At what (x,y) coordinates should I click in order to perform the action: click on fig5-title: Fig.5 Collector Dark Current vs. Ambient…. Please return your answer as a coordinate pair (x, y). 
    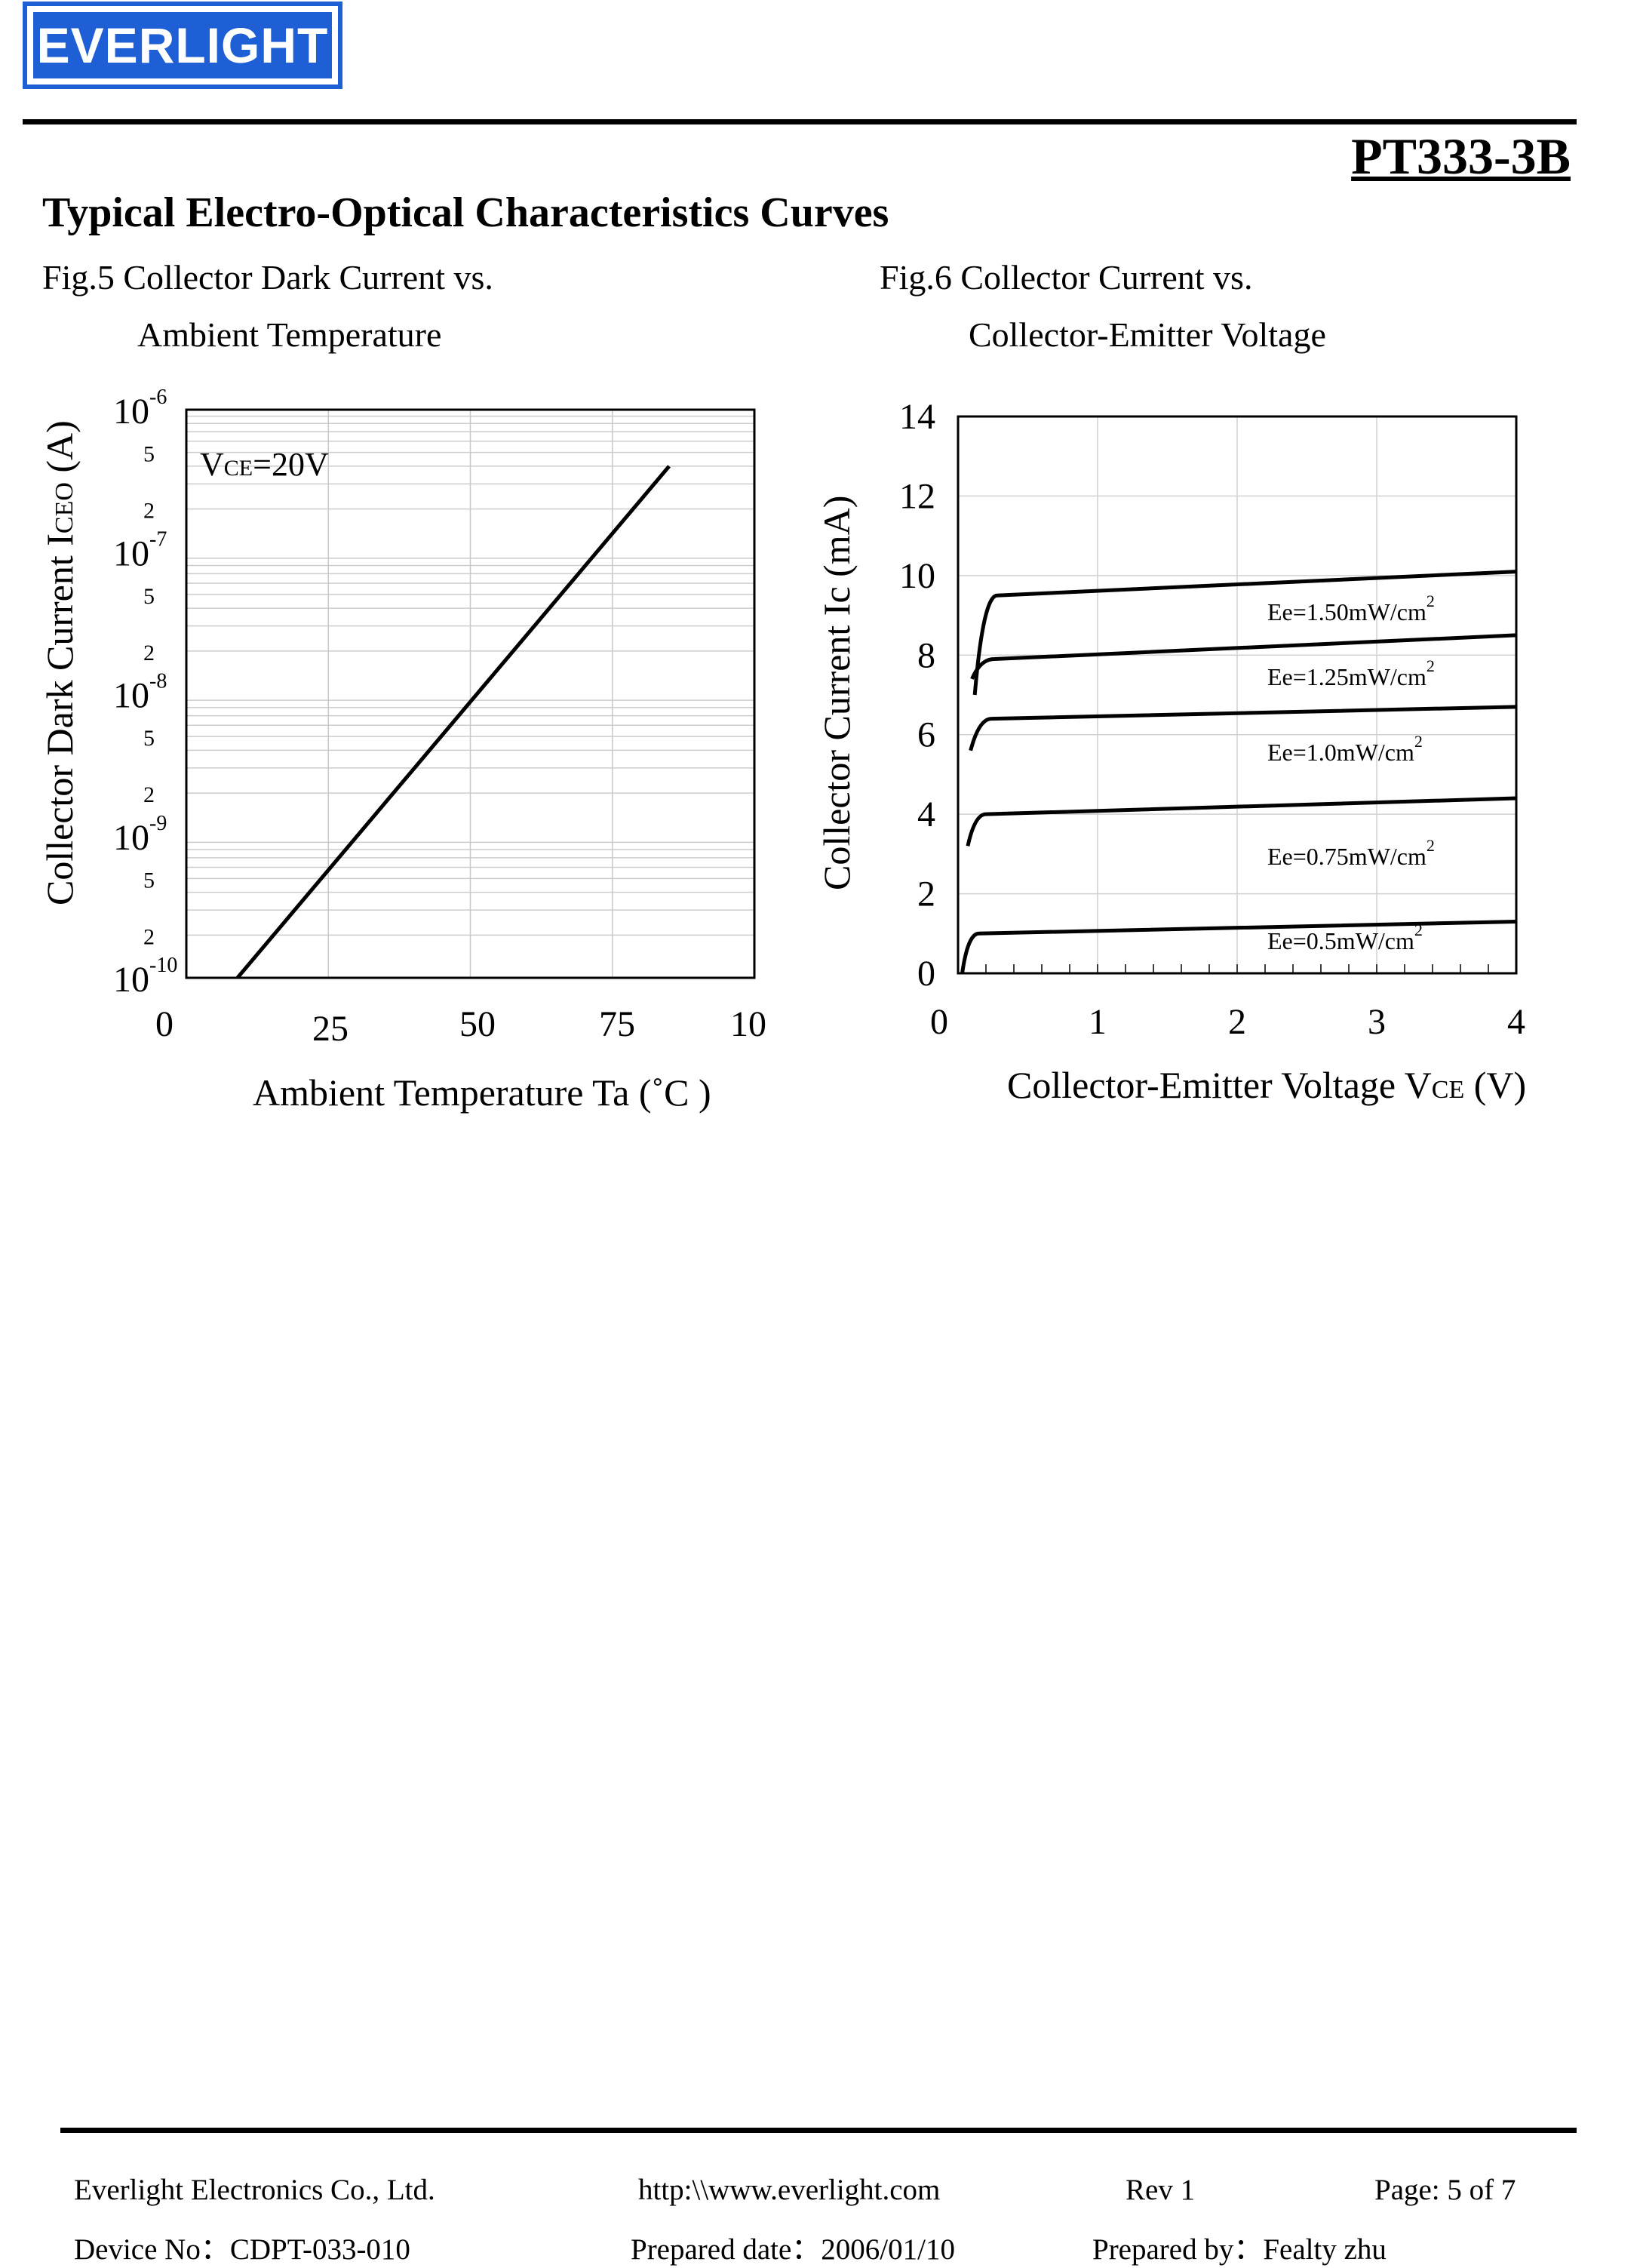
    Looking at the image, I should click on (268, 306).